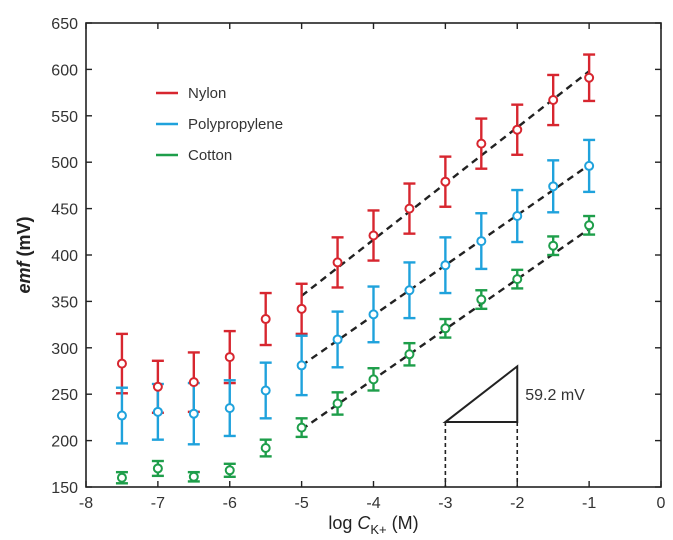 The image size is (673, 540). Describe the element at coordinates (64, 349) in the screenshot. I see `y-tick-label: 300` at that location.